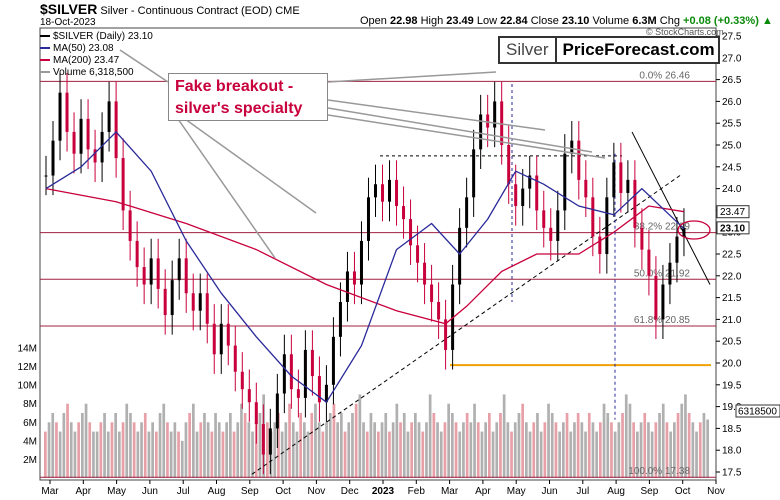 The width and height of the screenshot is (780, 500). What do you see at coordinates (150, 491) in the screenshot?
I see `x-tick-label: Jun` at bounding box center [150, 491].